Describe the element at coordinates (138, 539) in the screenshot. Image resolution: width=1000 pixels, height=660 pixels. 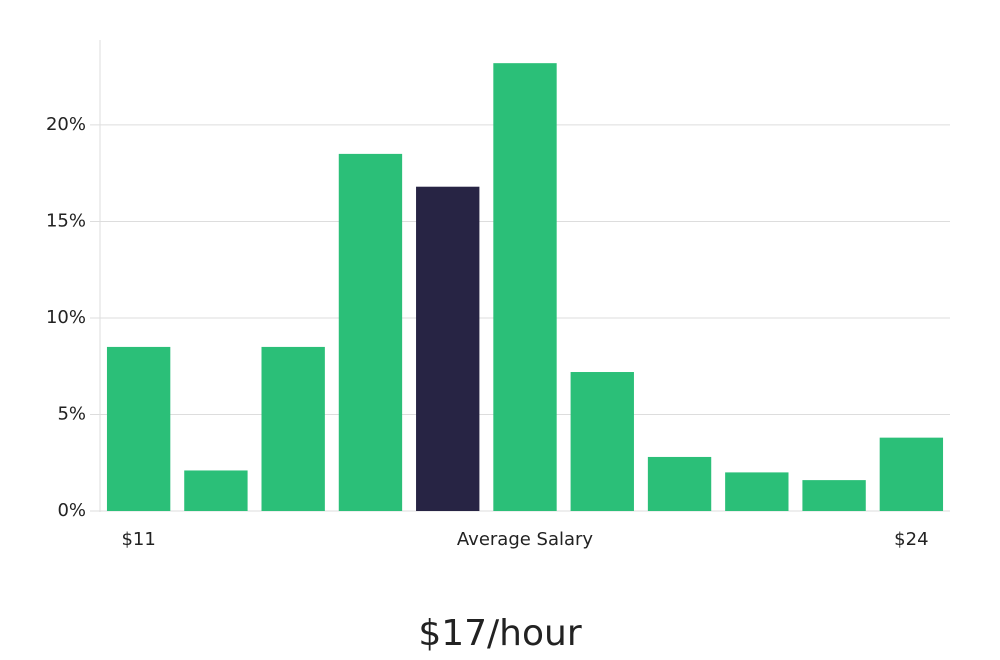
I see `x-tick-label: $11` at that location.